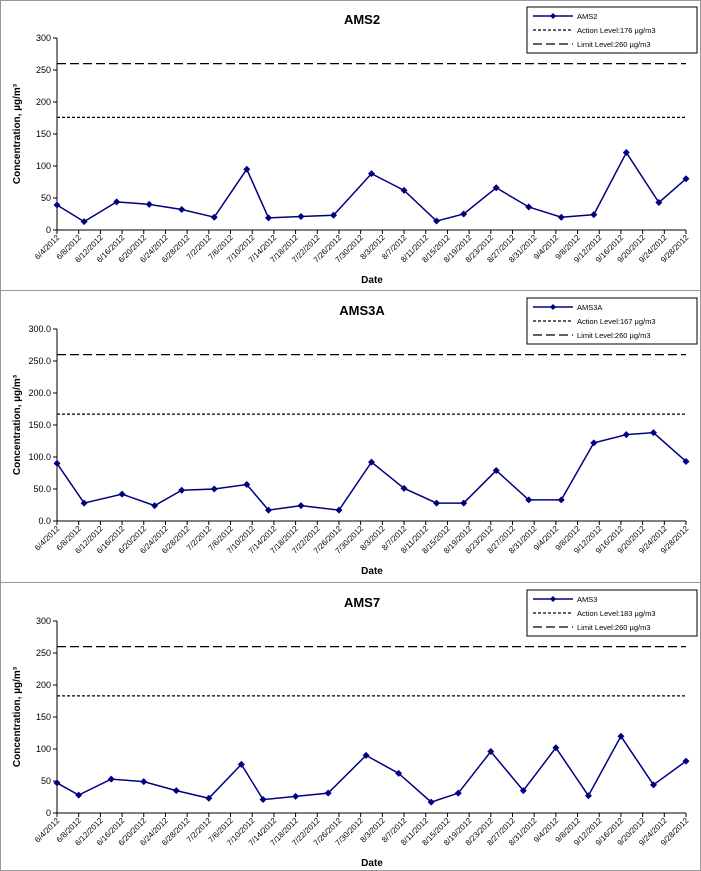 The image size is (701, 871). What do you see at coordinates (587, 599) in the screenshot?
I see `legend-label: AMS3` at bounding box center [587, 599].